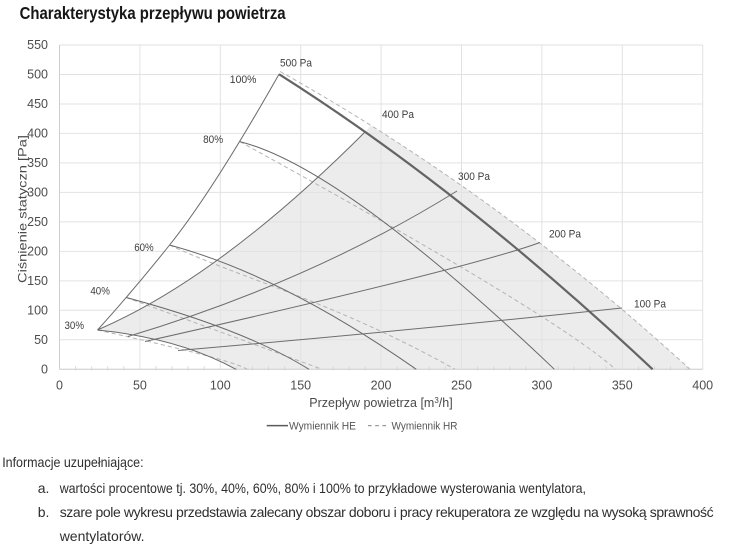 The width and height of the screenshot is (730, 558). I want to click on svg-text: wentylatorów., so click(102, 536).